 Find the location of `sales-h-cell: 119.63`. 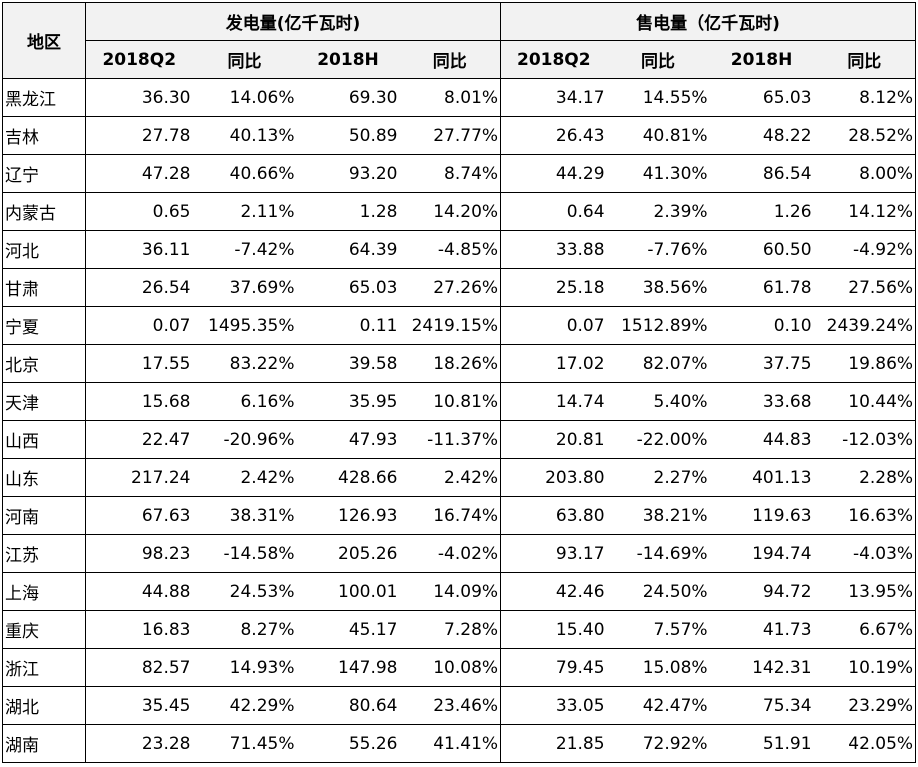

sales-h-cell: 119.63 is located at coordinates (761, 515).